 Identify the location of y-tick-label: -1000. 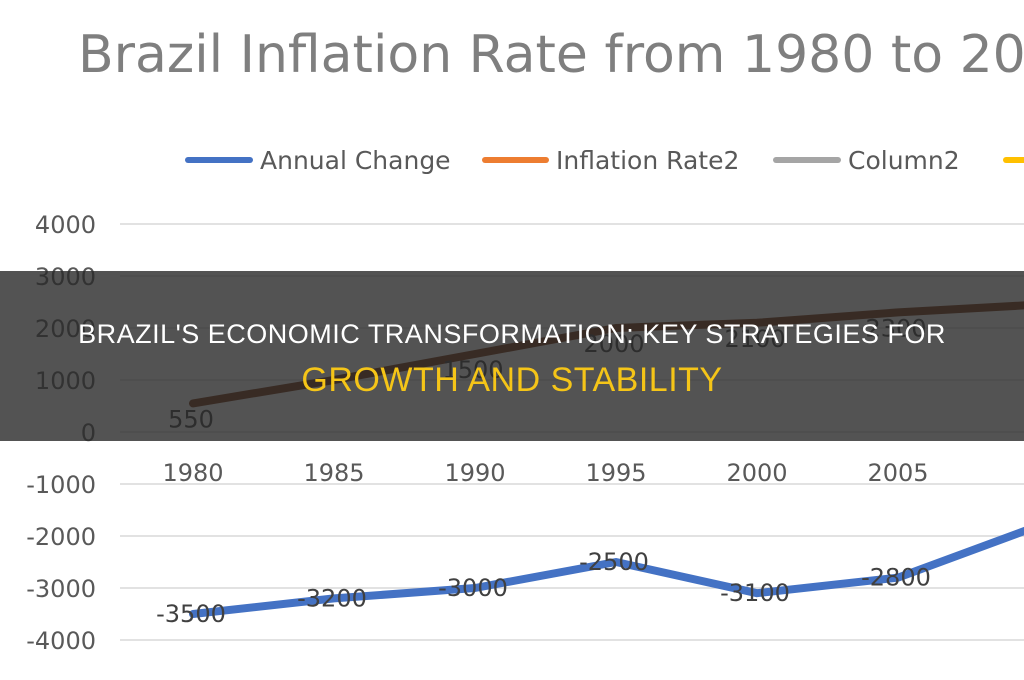
(61, 485).